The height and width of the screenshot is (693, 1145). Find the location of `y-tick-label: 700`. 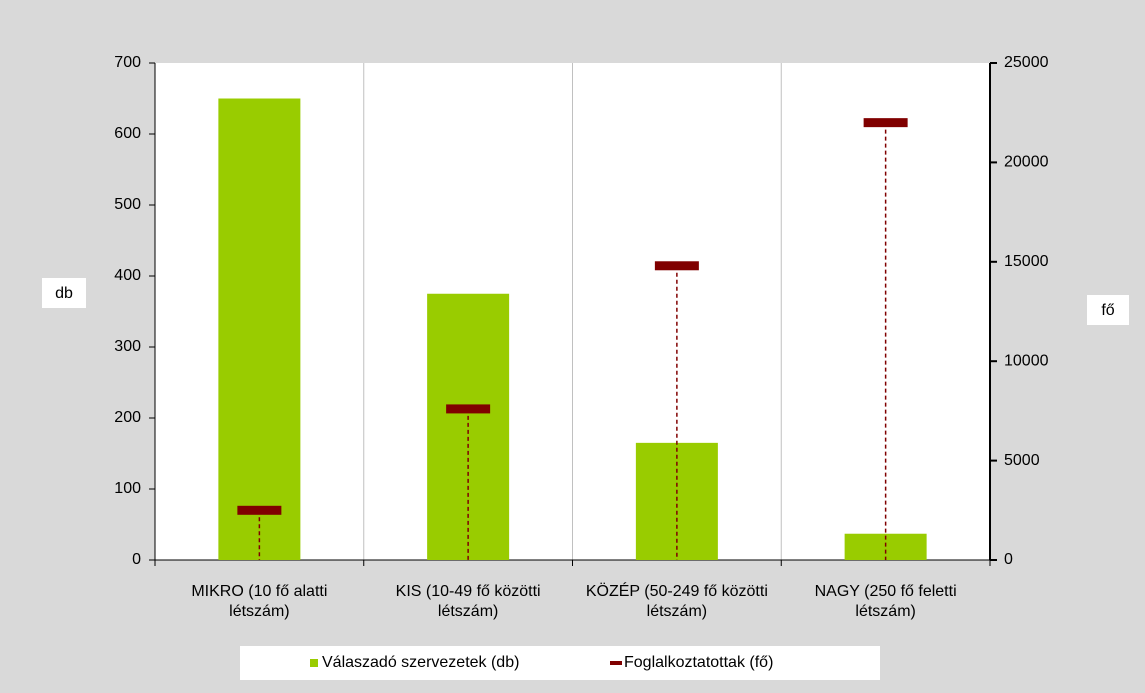

y-tick-label: 700 is located at coordinates (127, 62).